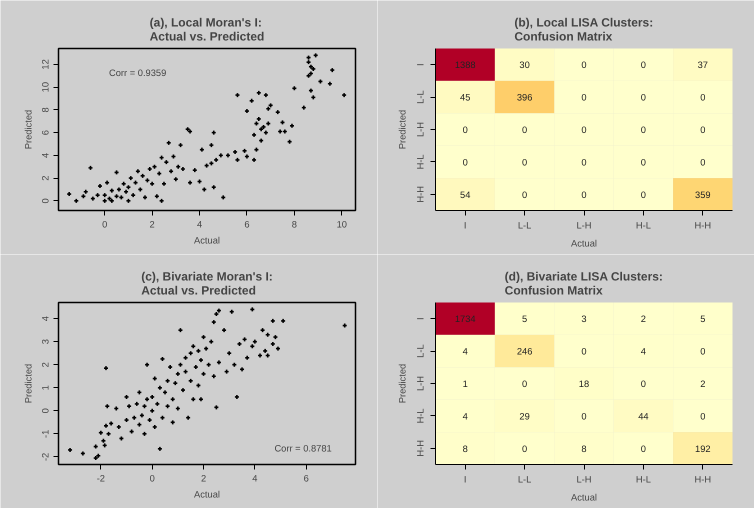  I want to click on data-label: 192, so click(703, 449).